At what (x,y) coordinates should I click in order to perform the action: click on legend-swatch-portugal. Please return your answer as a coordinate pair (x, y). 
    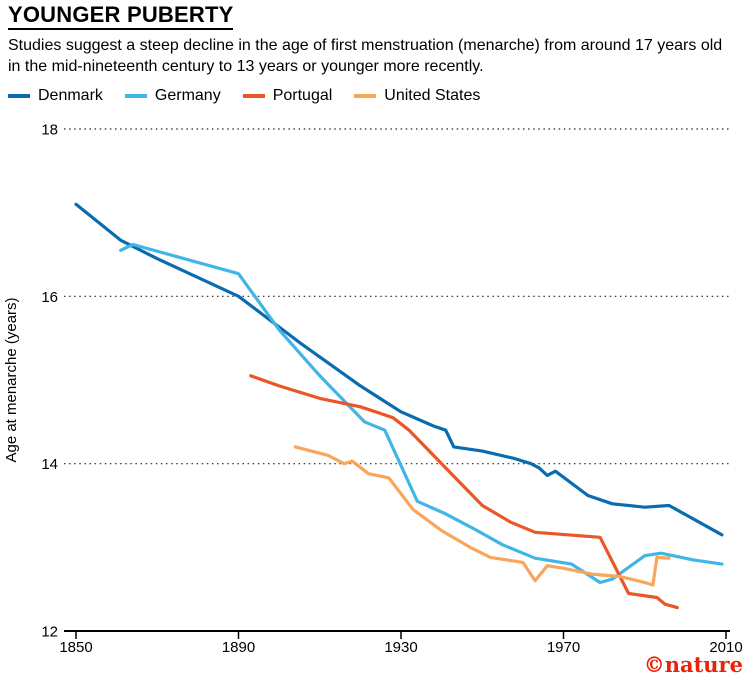
    Looking at the image, I should click on (253, 96).